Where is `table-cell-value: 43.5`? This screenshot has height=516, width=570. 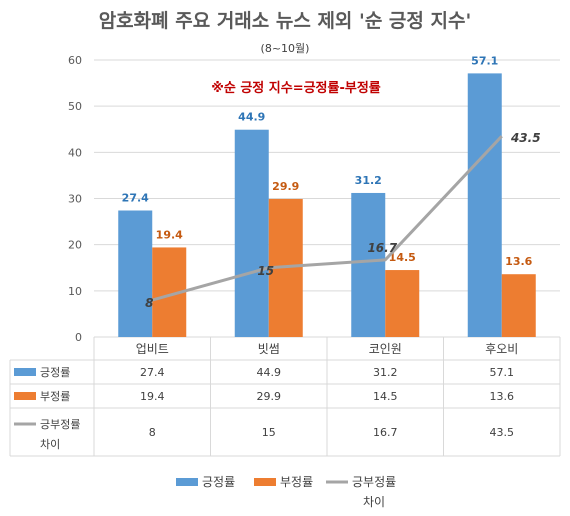
table-cell-value: 43.5 is located at coordinates (502, 432).